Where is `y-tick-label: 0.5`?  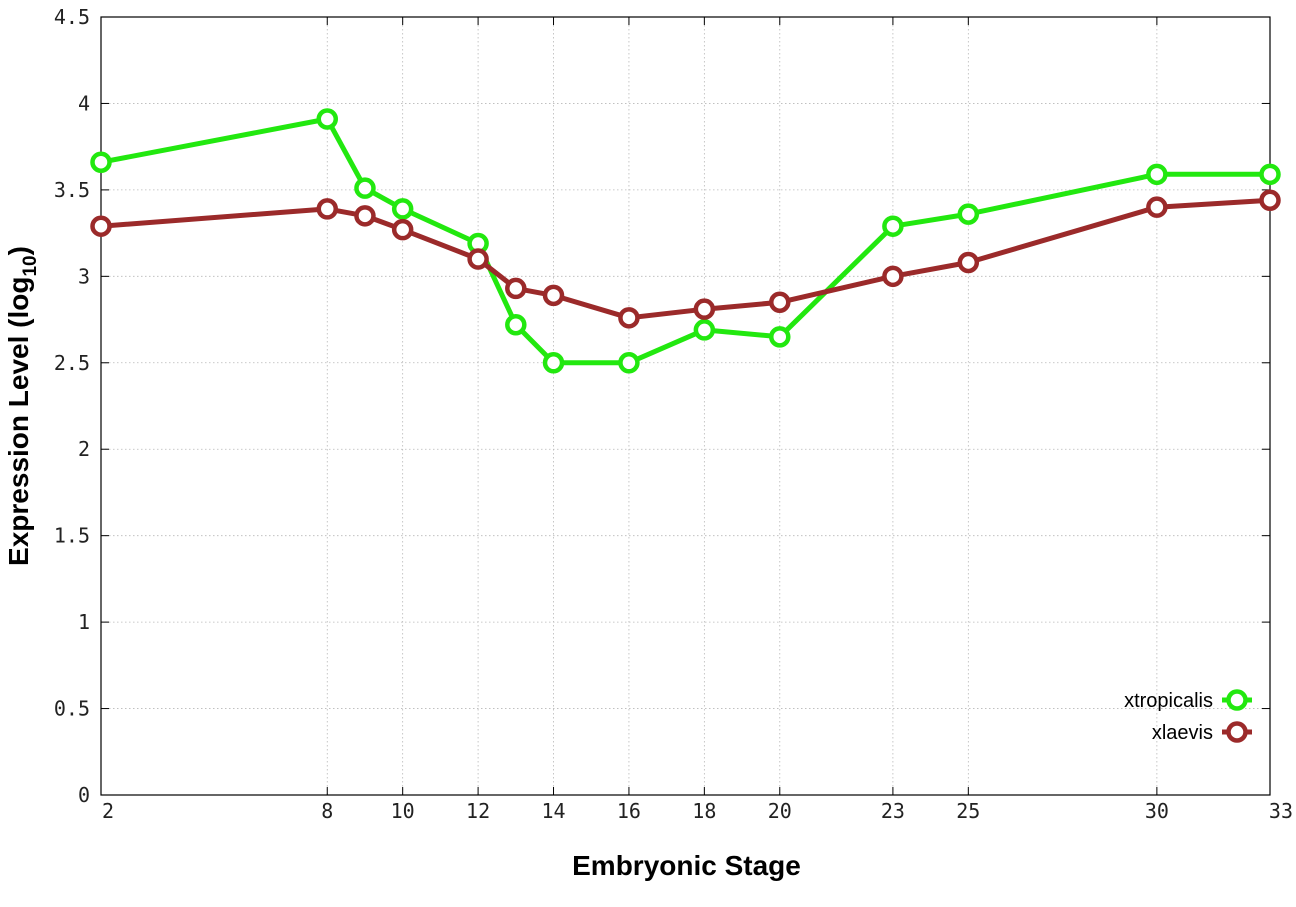
y-tick-label: 0.5 is located at coordinates (72, 709).